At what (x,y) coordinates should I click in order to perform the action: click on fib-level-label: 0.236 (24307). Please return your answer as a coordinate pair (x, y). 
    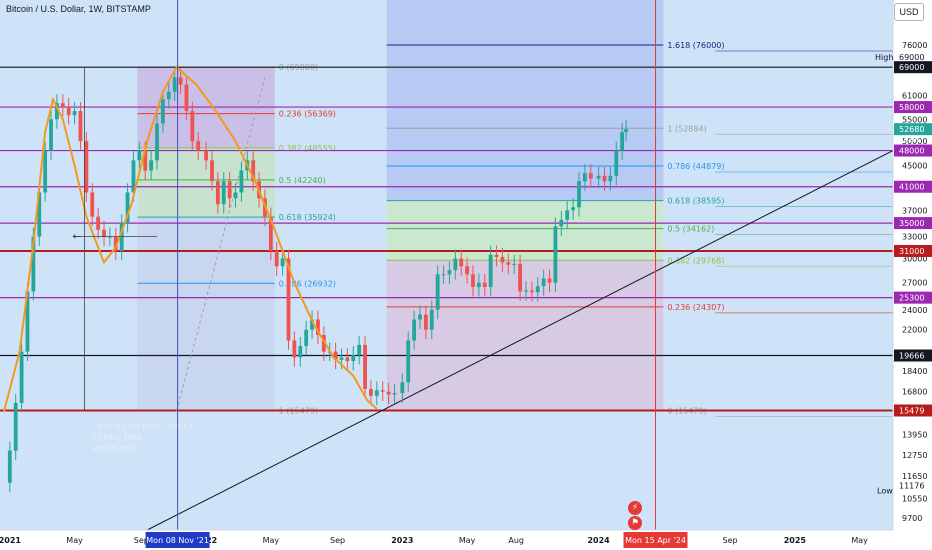
    Looking at the image, I should click on (695, 307).